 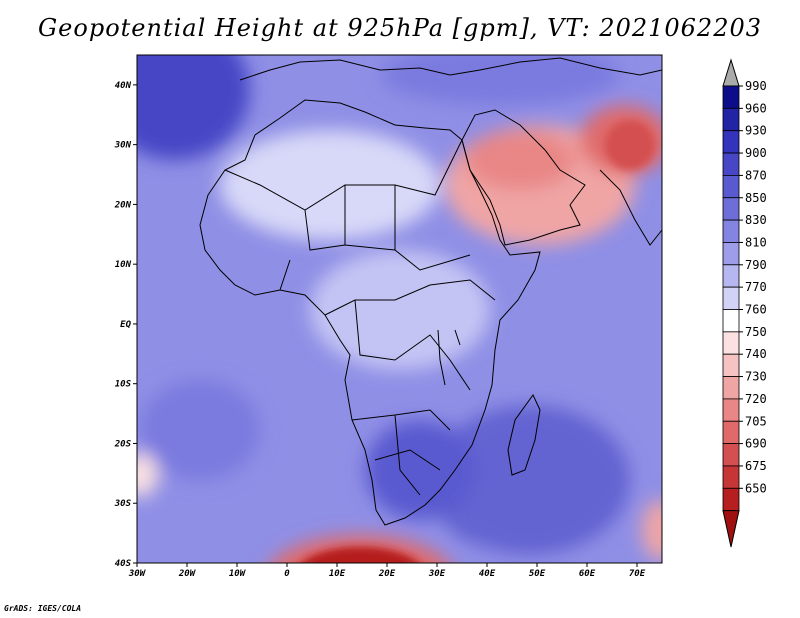 I want to click on borders-central, so click(x=387, y=325).